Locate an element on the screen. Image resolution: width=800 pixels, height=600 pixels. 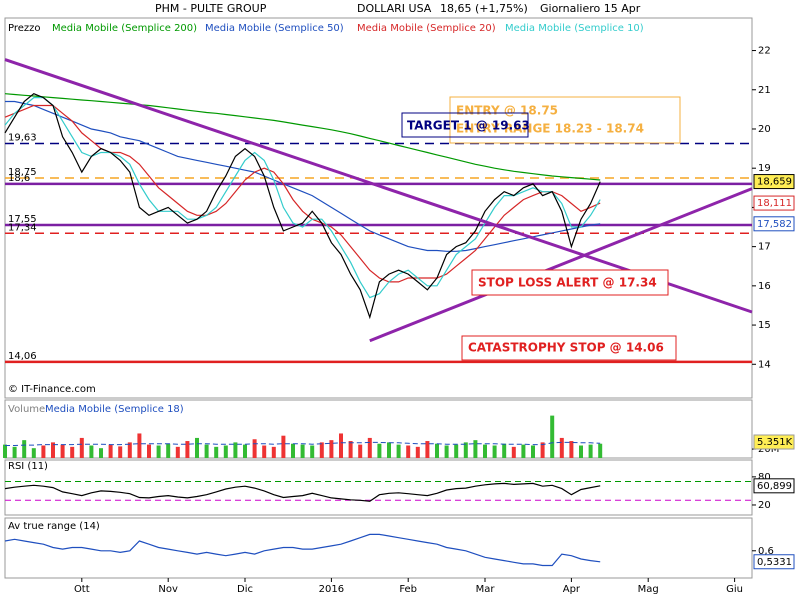
y-tick-label: 21 is located at coordinates (764, 90).